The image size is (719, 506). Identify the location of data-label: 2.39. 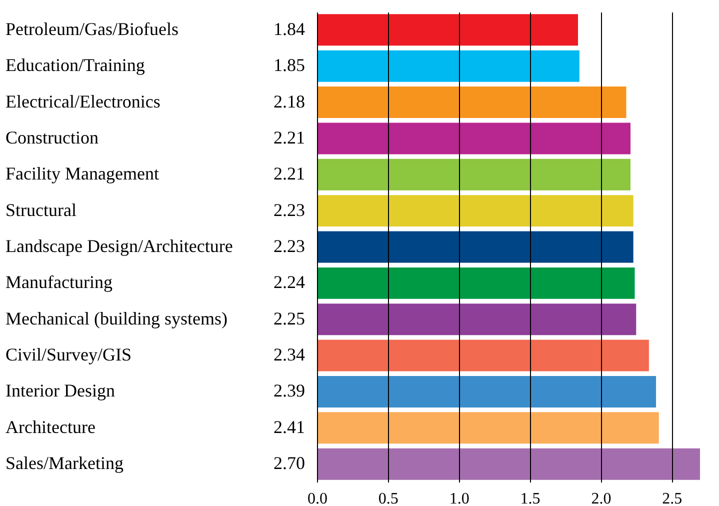
(289, 390).